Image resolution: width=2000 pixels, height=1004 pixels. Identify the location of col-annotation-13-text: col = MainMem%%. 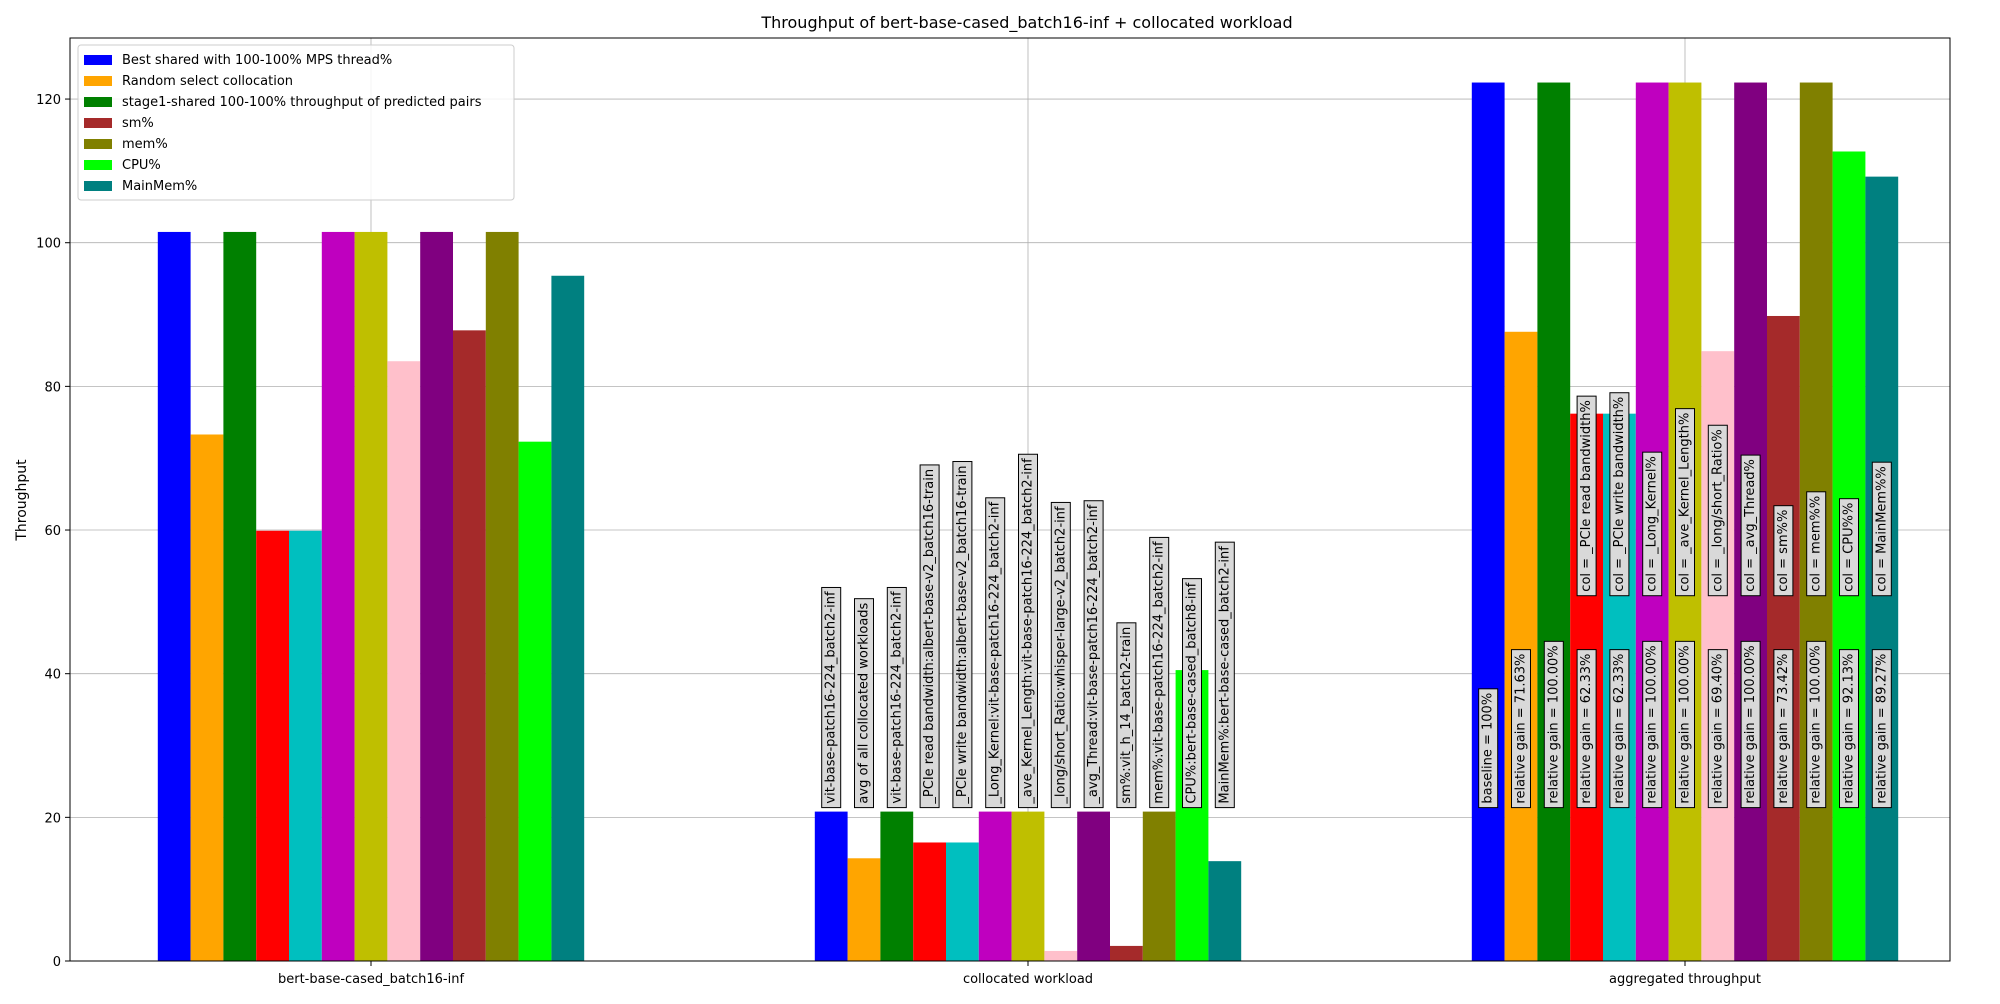
(1881, 529).